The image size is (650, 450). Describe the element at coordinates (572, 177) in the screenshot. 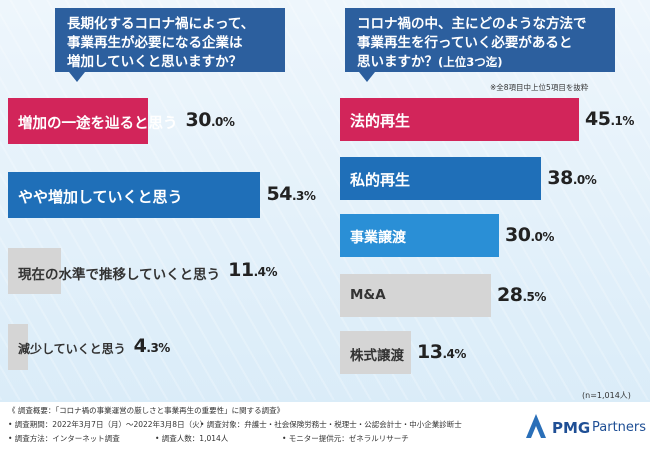

I see `chart2-value-label: 38.0%` at that location.